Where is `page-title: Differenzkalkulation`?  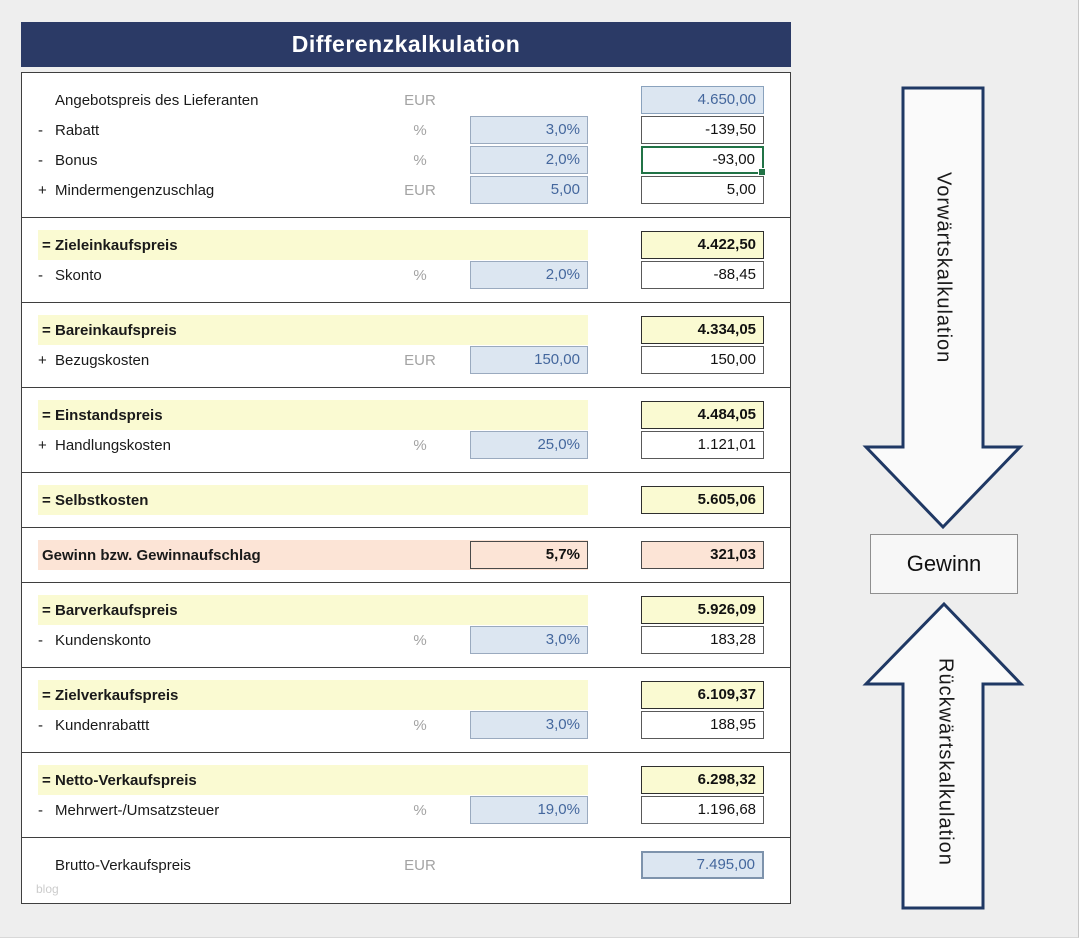
page-title: Differenzkalkulation is located at coordinates (406, 44).